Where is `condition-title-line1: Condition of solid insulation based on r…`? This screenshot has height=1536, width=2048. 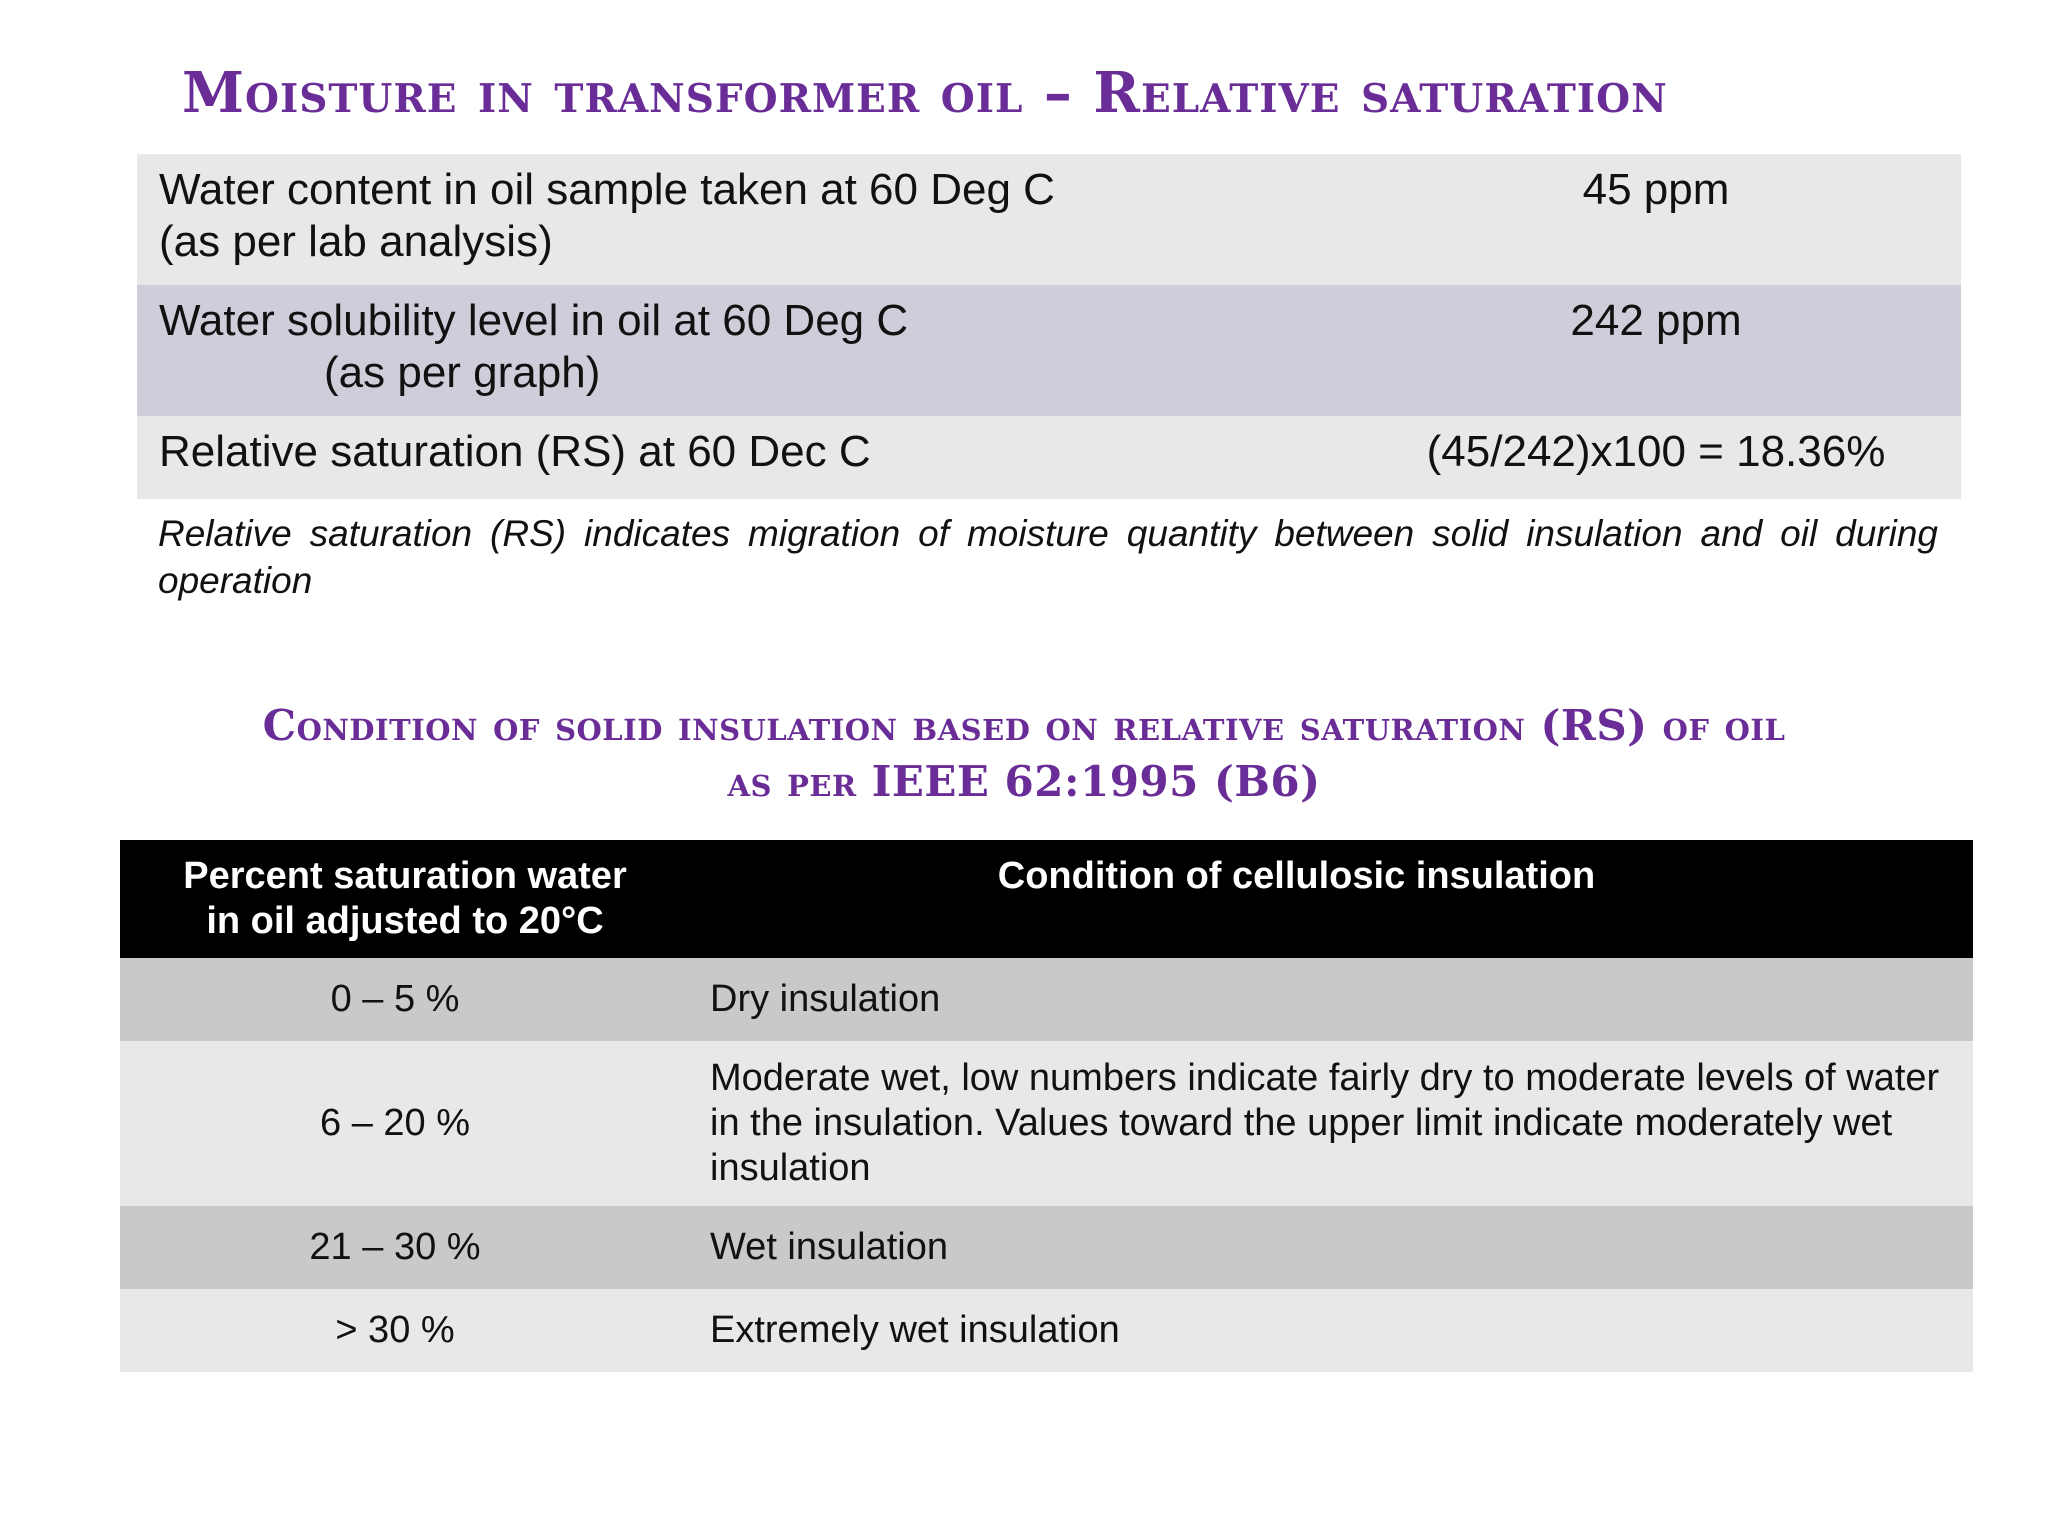 condition-title-line1: Condition of solid insulation based on r… is located at coordinates (1024, 725).